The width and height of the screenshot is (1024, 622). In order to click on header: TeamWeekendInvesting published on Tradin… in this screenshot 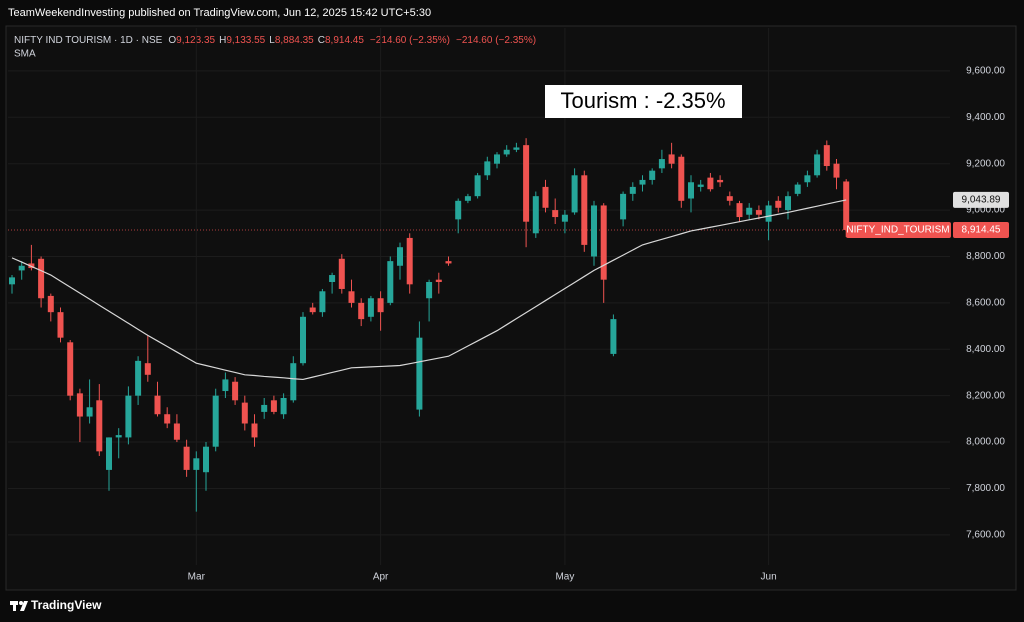, I will do `click(219, 13)`.